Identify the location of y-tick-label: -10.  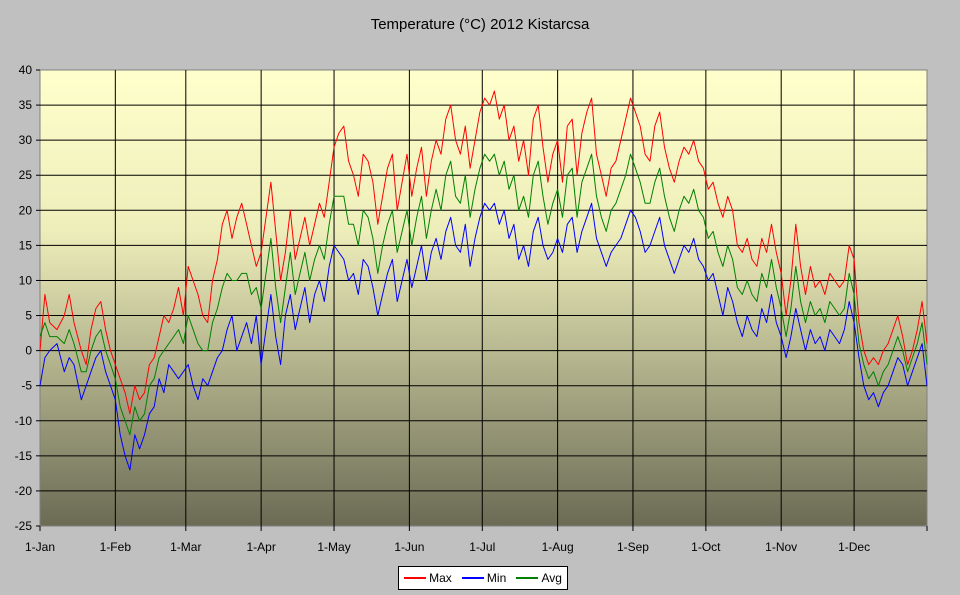
(24, 421).